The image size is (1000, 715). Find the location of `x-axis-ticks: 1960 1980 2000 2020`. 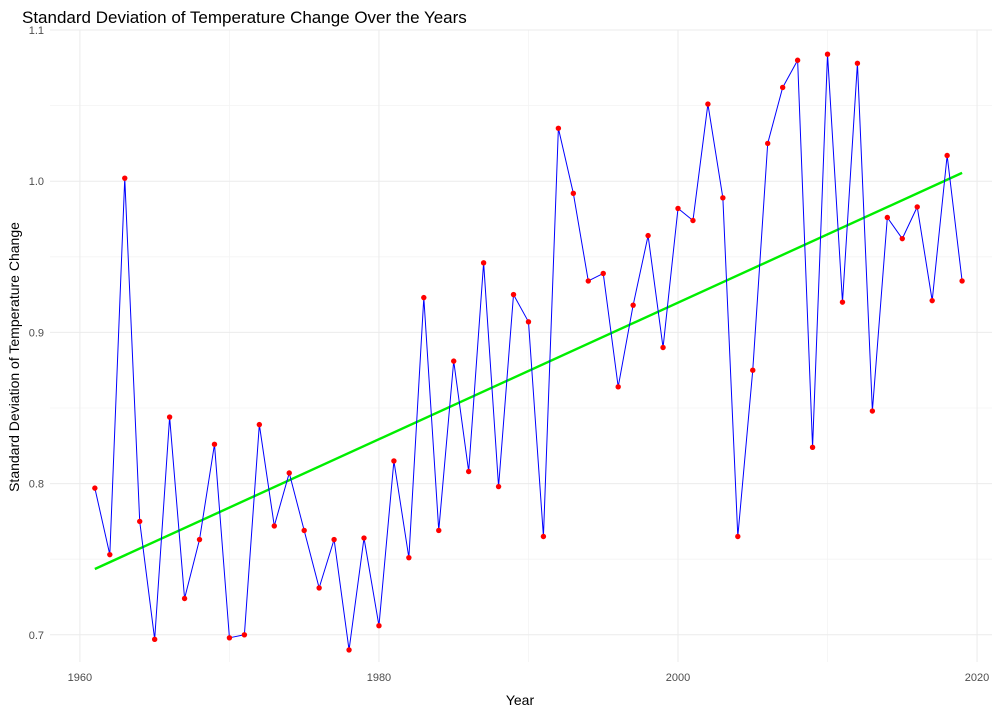

x-axis-ticks: 1960 1980 2000 2020 is located at coordinates (529, 678).